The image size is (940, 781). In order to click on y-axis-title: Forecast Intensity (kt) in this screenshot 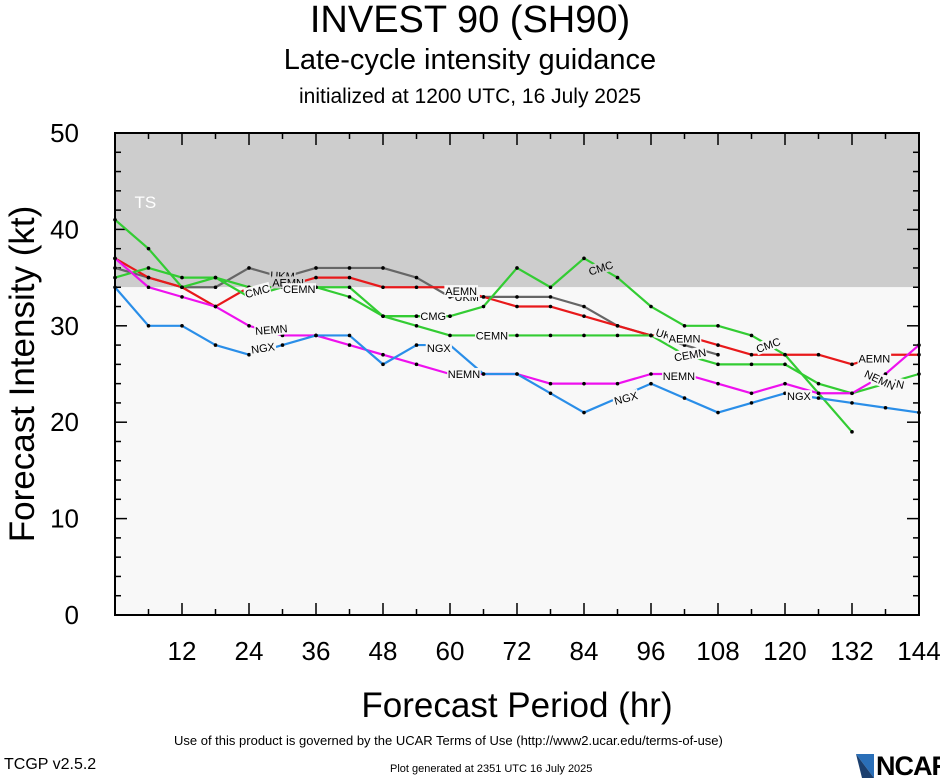, I will do `click(22, 374)`.